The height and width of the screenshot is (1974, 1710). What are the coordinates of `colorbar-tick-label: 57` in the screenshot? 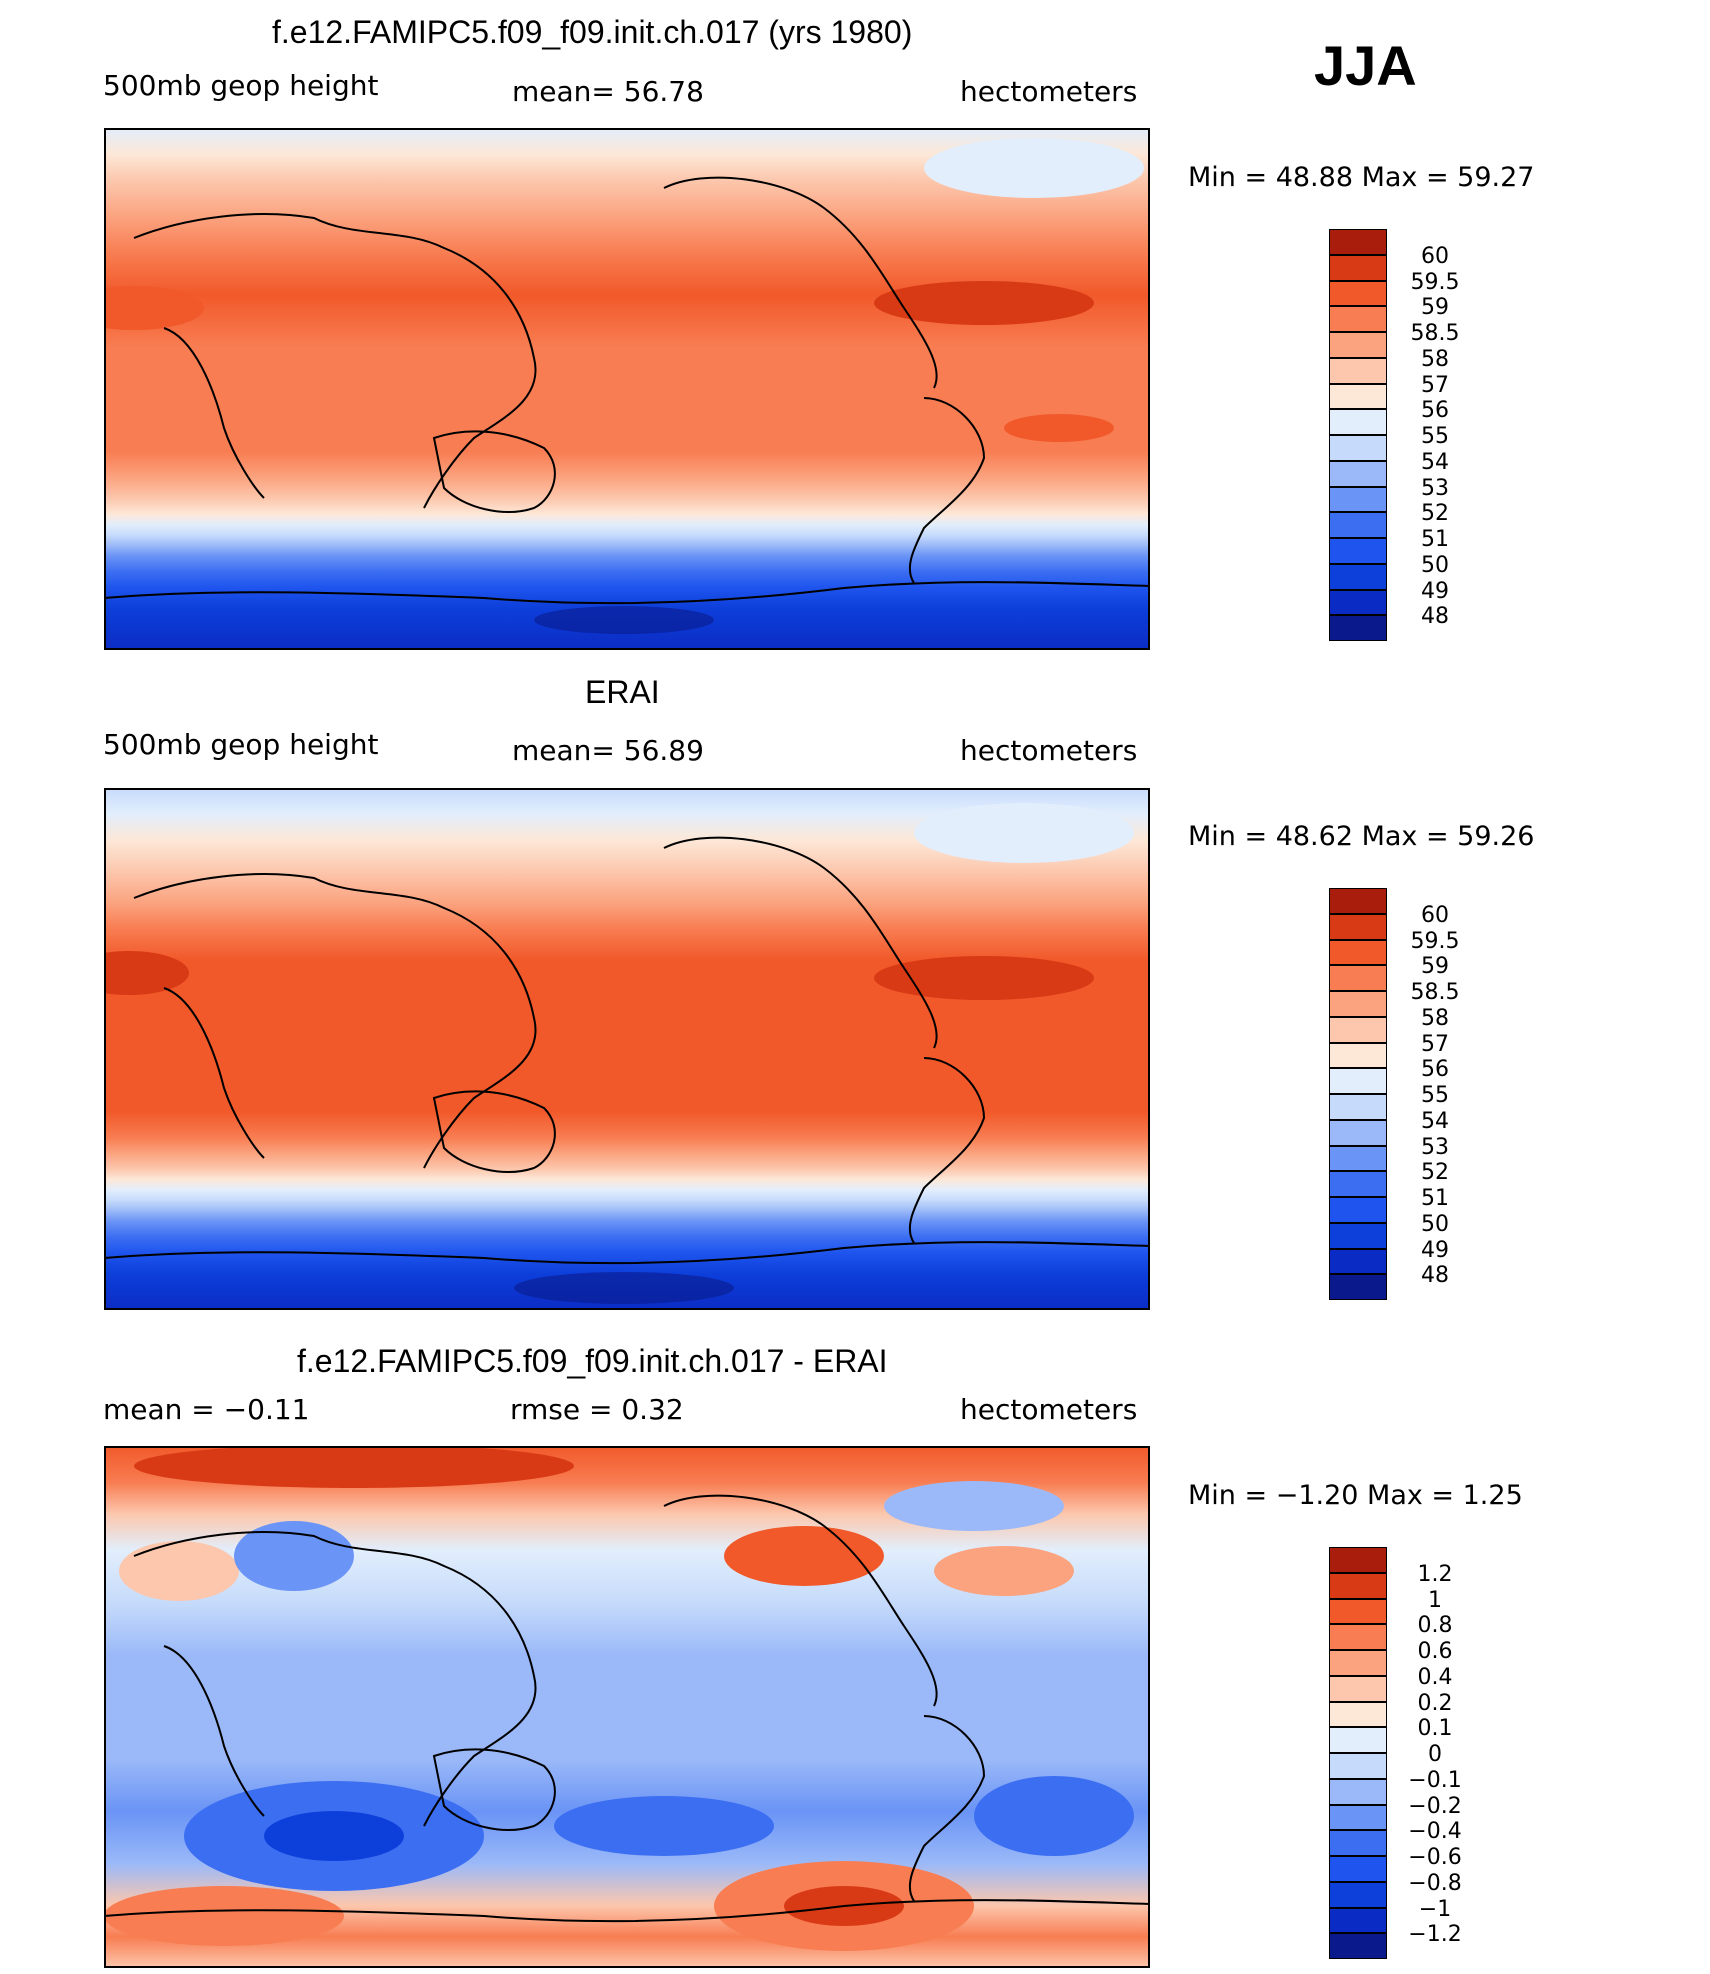 It's located at (1435, 385).